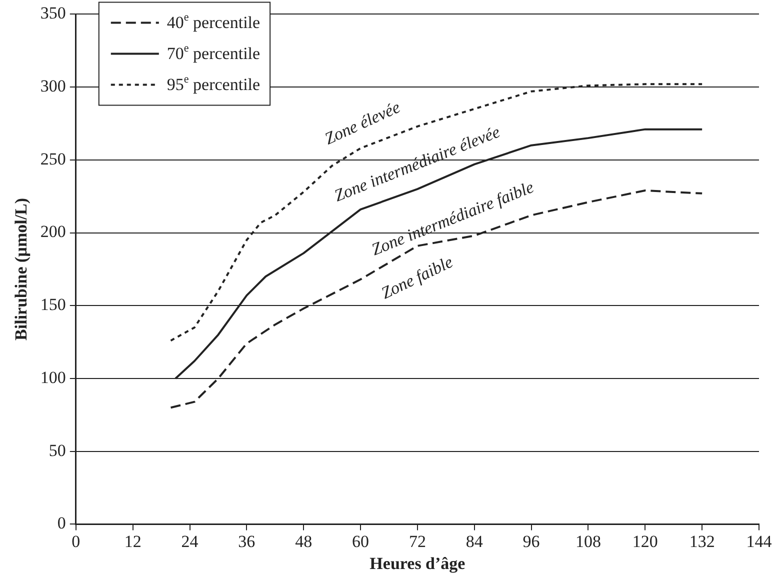  I want to click on x-tick-label: 36, so click(247, 541).